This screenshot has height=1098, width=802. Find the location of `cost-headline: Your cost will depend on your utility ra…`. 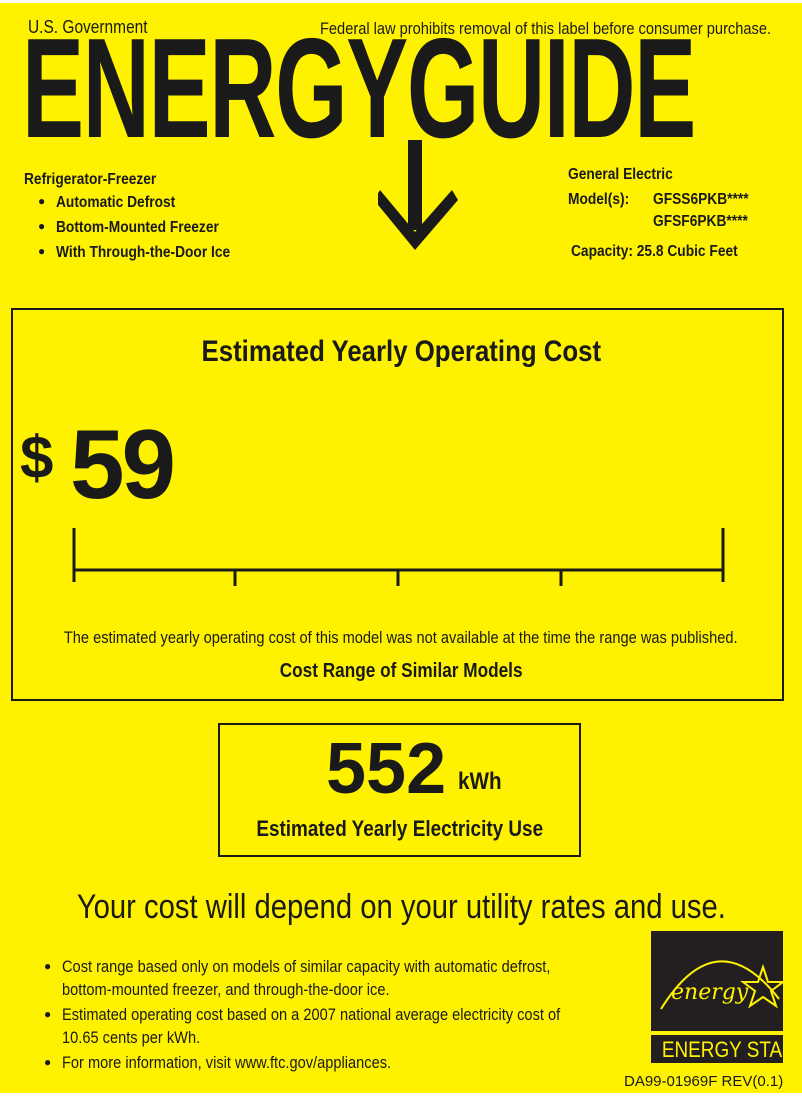

cost-headline: Your cost will depend on your utility ra… is located at coordinates (401, 907).